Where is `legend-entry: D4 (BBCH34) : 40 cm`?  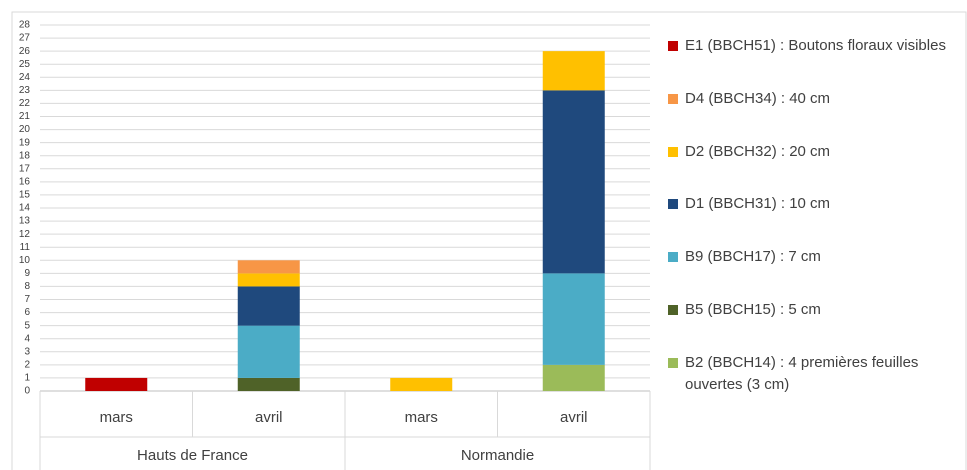 legend-entry: D4 (BBCH34) : 40 cm is located at coordinates (810, 99).